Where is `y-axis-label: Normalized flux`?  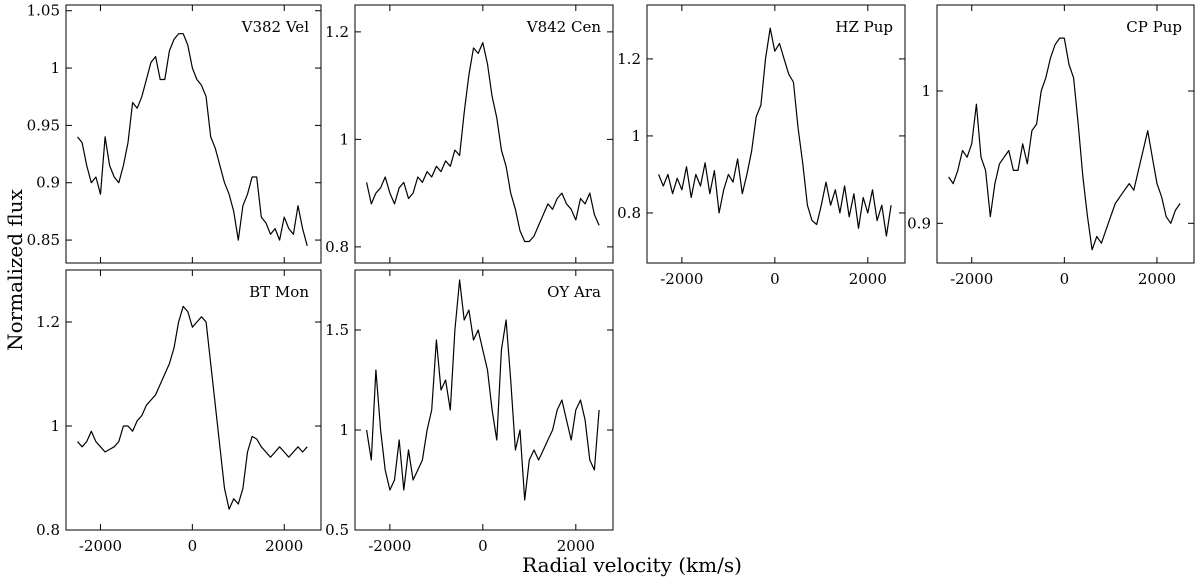
y-axis-label: Normalized flux is located at coordinates (15, 269).